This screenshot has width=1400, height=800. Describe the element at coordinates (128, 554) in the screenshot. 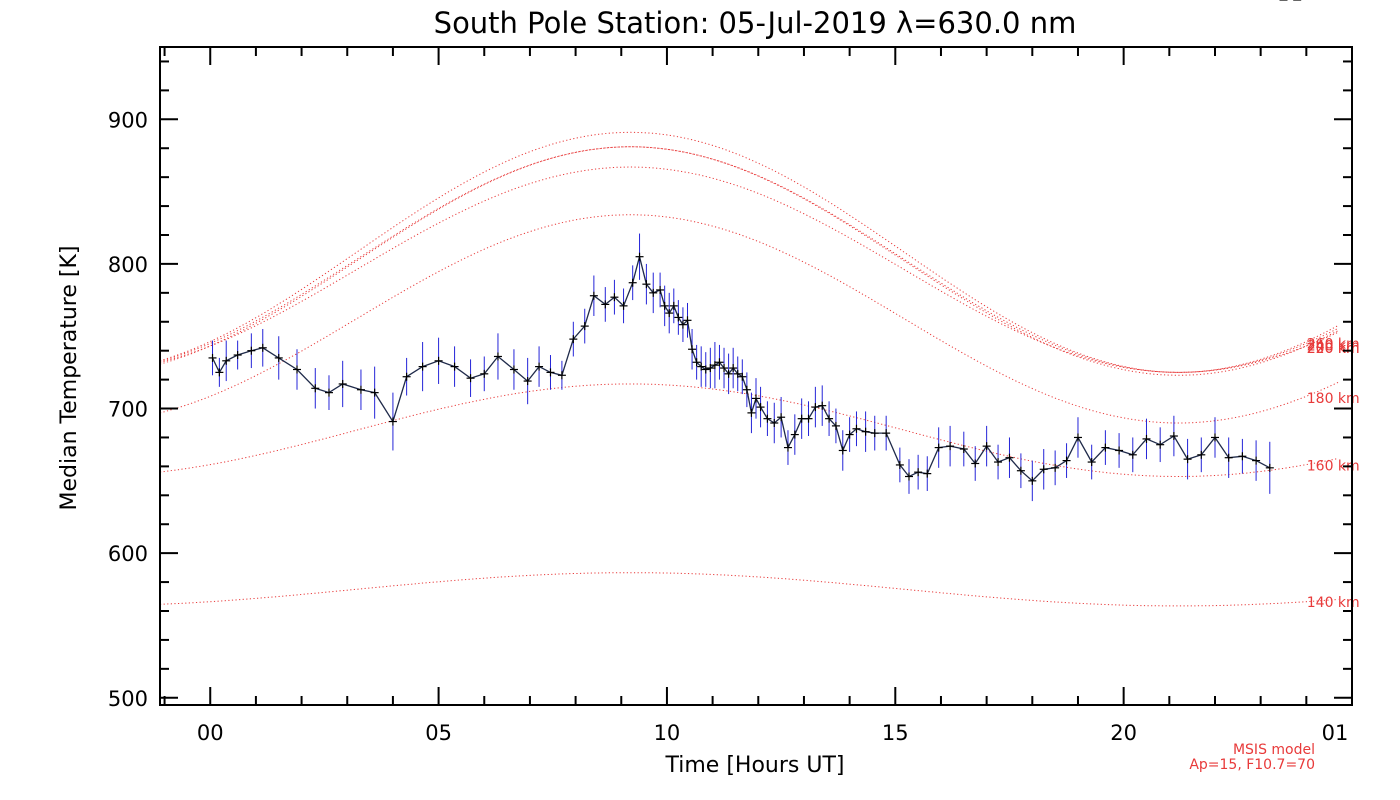

I see `y-tick-label-1: 600` at that location.